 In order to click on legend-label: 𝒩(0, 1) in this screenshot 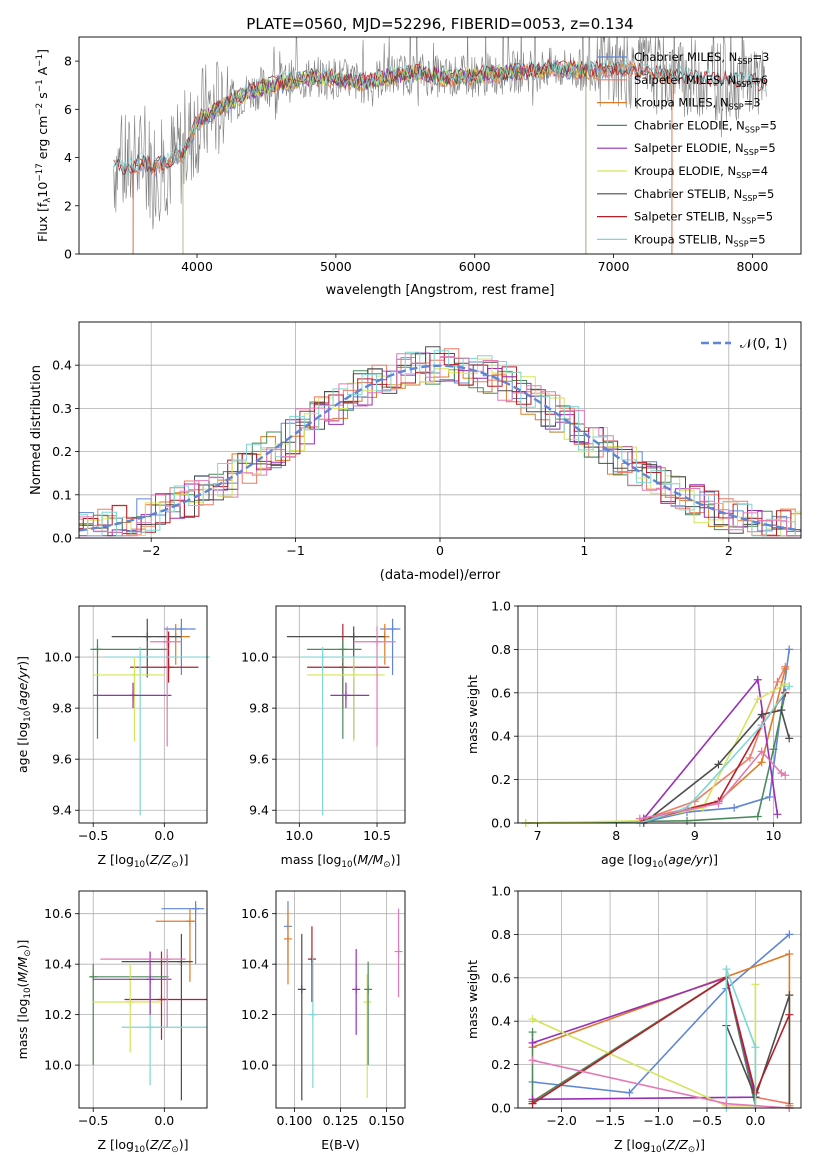, I will do `click(763, 344)`.